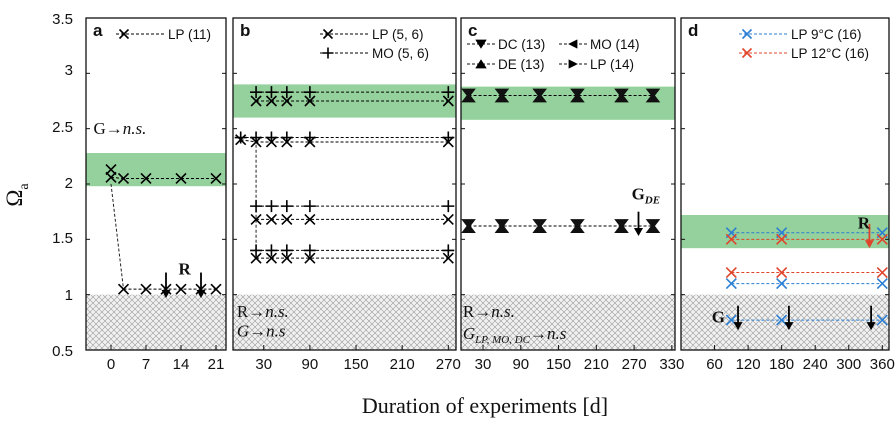 The height and width of the screenshot is (427, 896). I want to click on x-axis-title: Duration of experiments [d], so click(485, 405).